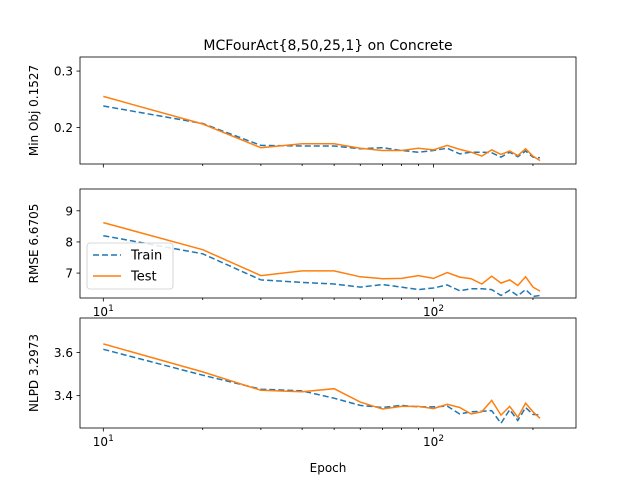 This screenshot has height=480, width=640. I want to click on y-tick-label: 8, so click(69, 242).